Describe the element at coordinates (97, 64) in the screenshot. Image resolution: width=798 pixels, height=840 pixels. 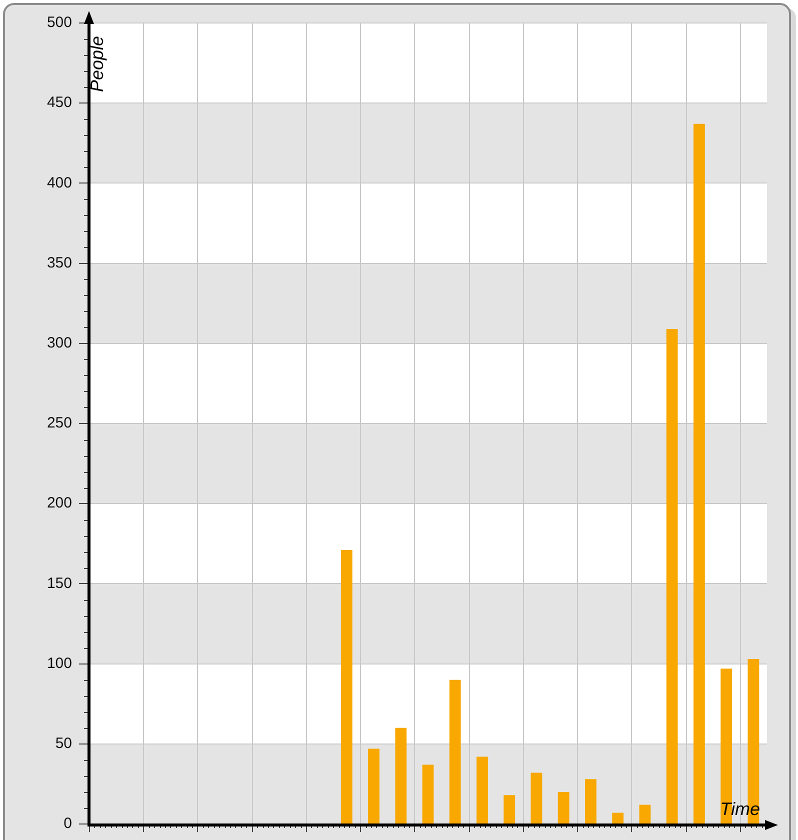
I see `y-axis-title: People` at that location.